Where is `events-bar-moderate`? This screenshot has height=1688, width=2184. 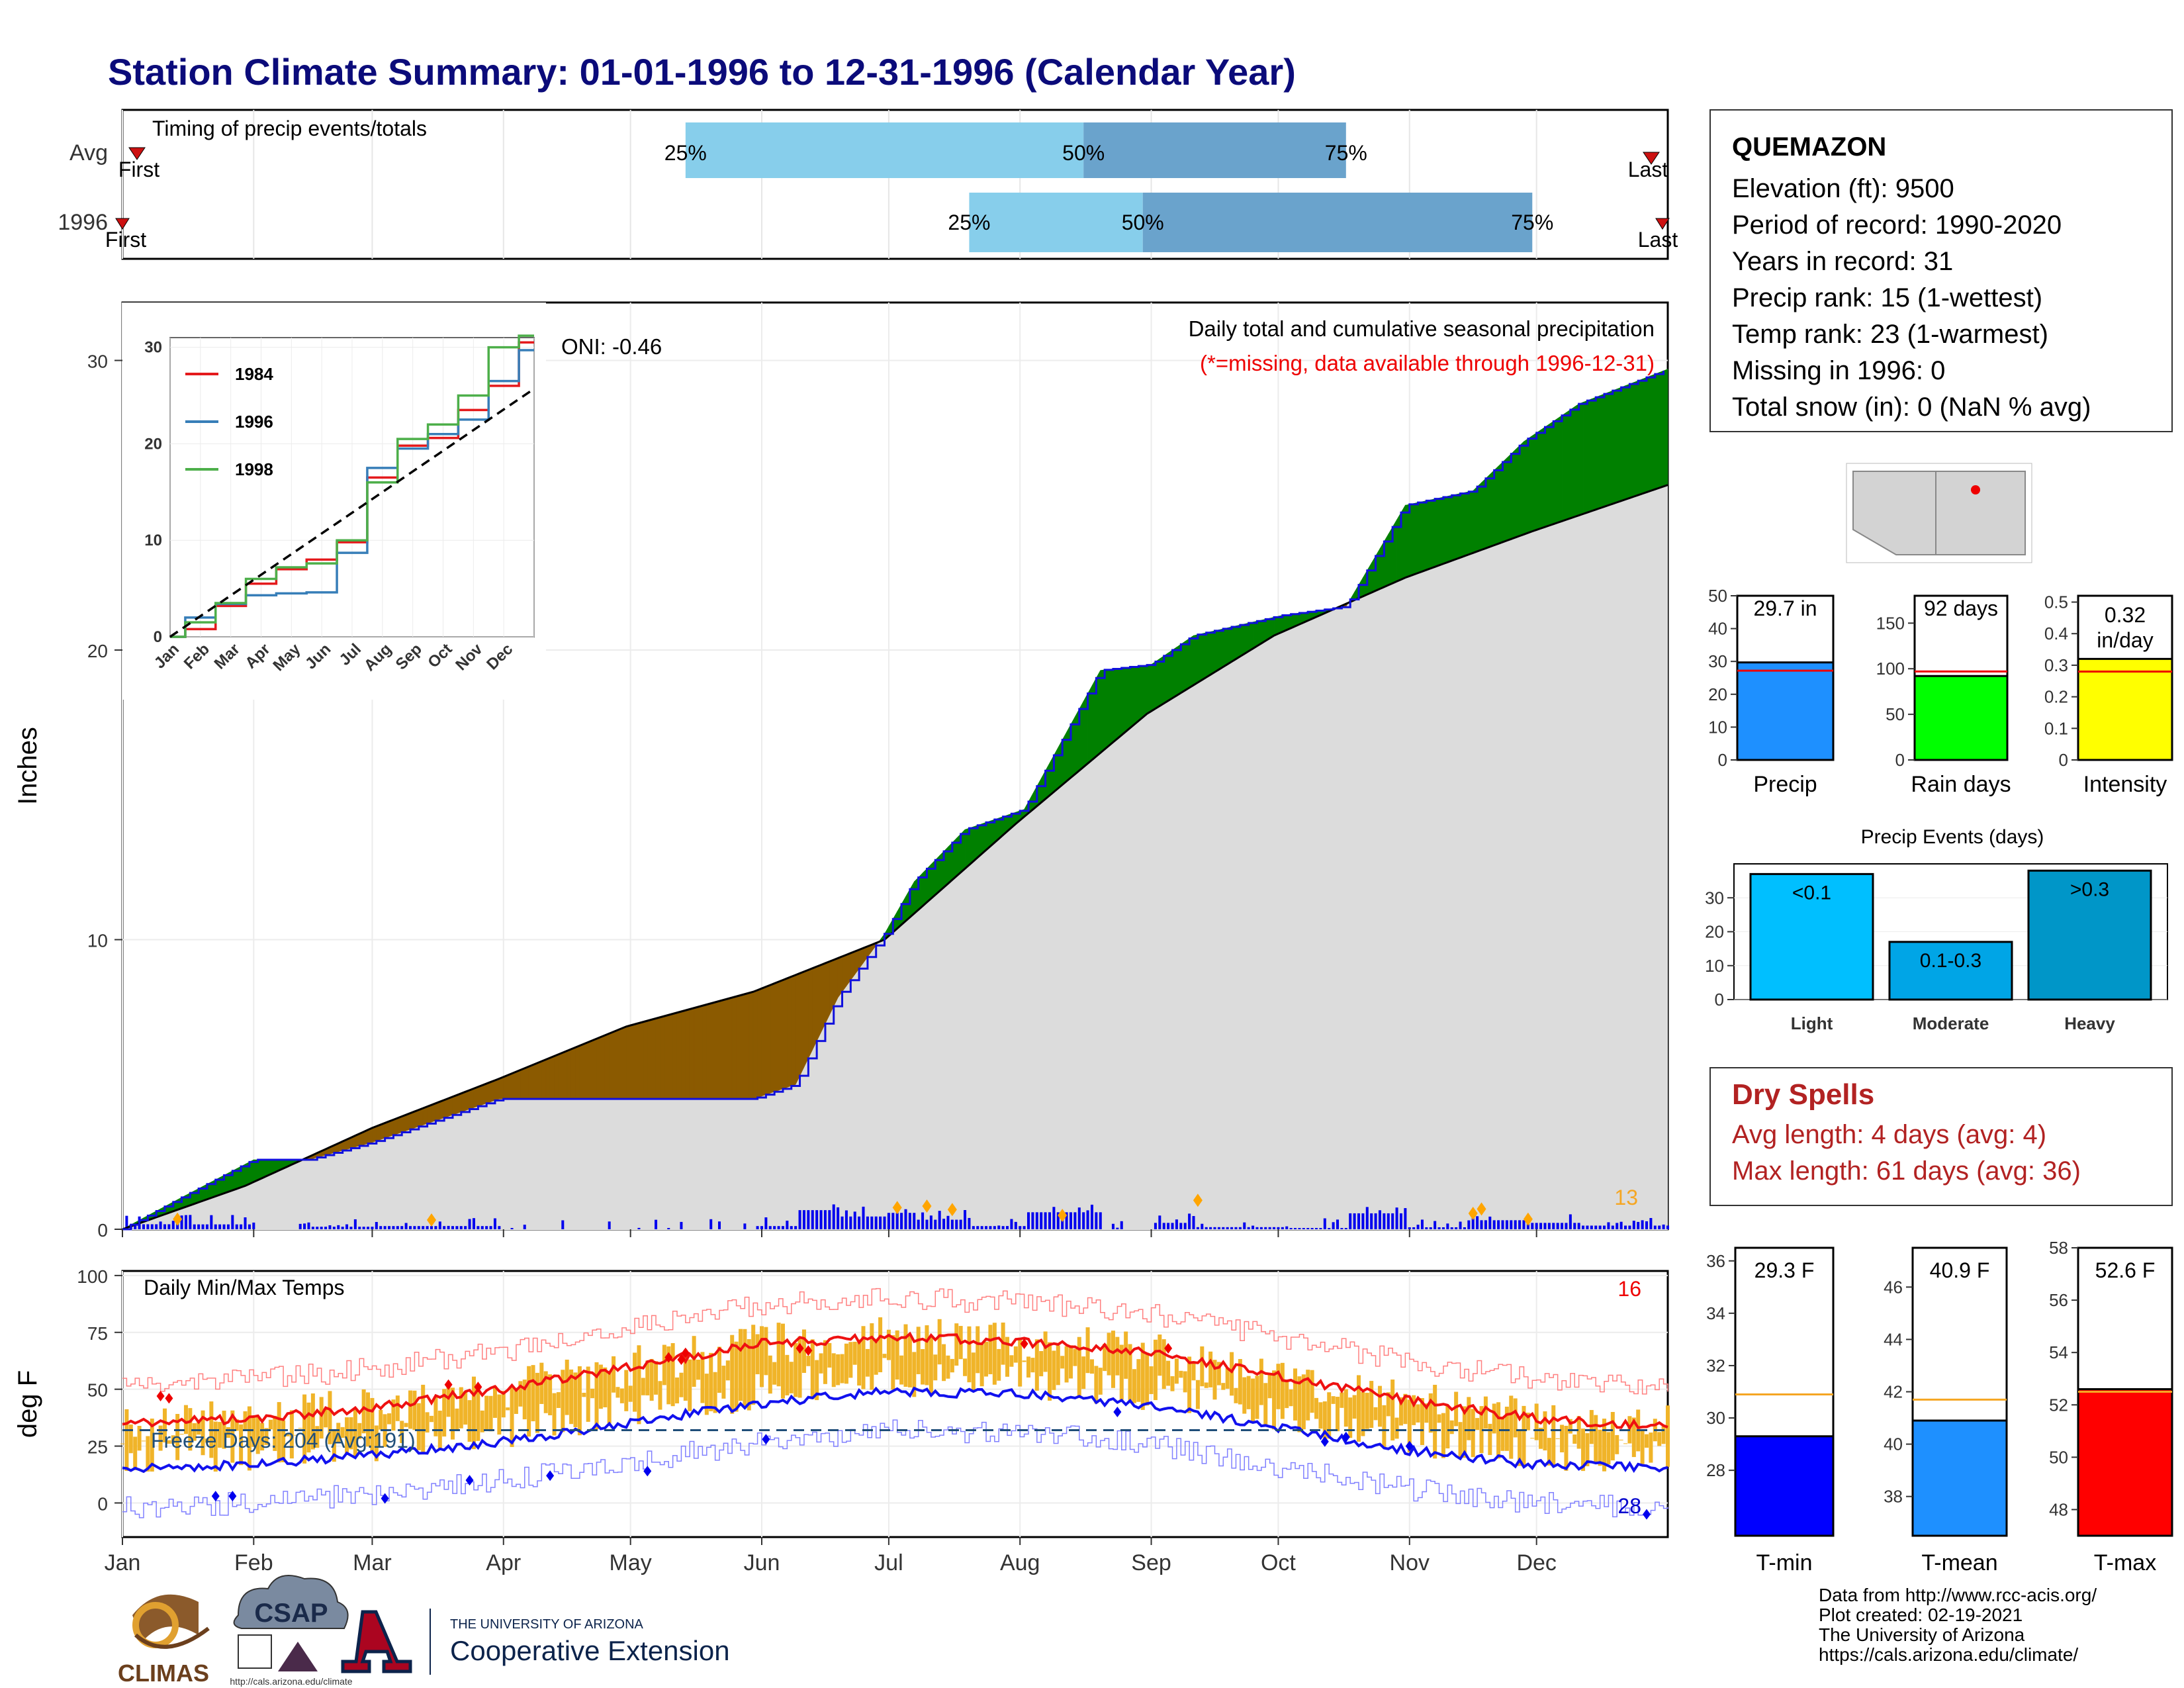 events-bar-moderate is located at coordinates (1951, 971).